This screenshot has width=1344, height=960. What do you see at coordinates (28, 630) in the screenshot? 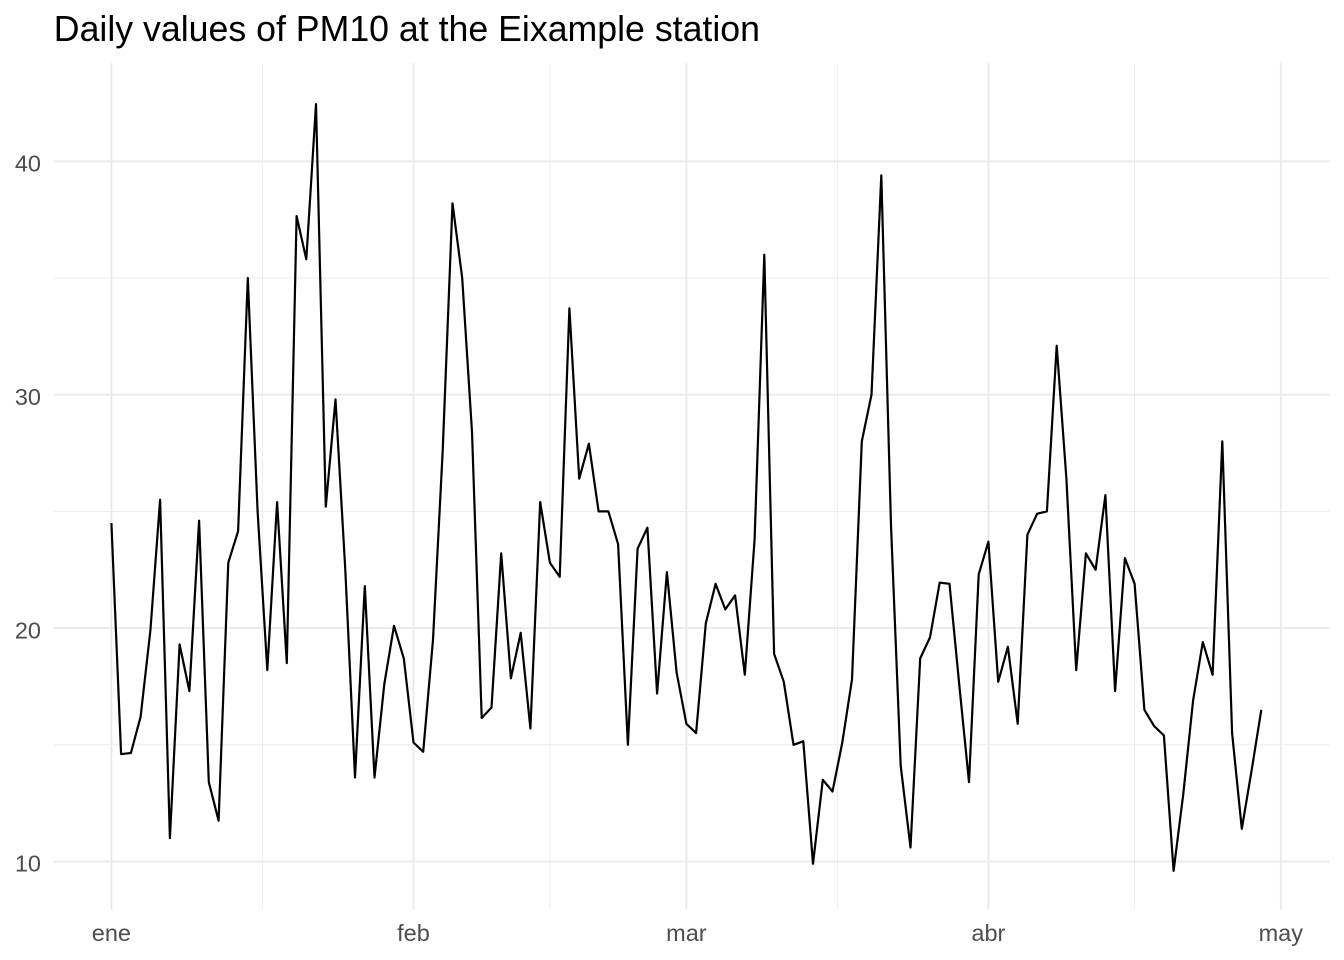
I see `svg-text: 20` at bounding box center [28, 630].